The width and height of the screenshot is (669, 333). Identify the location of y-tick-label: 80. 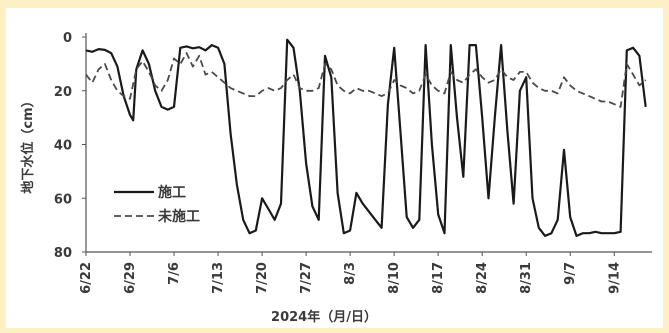
(63, 253).